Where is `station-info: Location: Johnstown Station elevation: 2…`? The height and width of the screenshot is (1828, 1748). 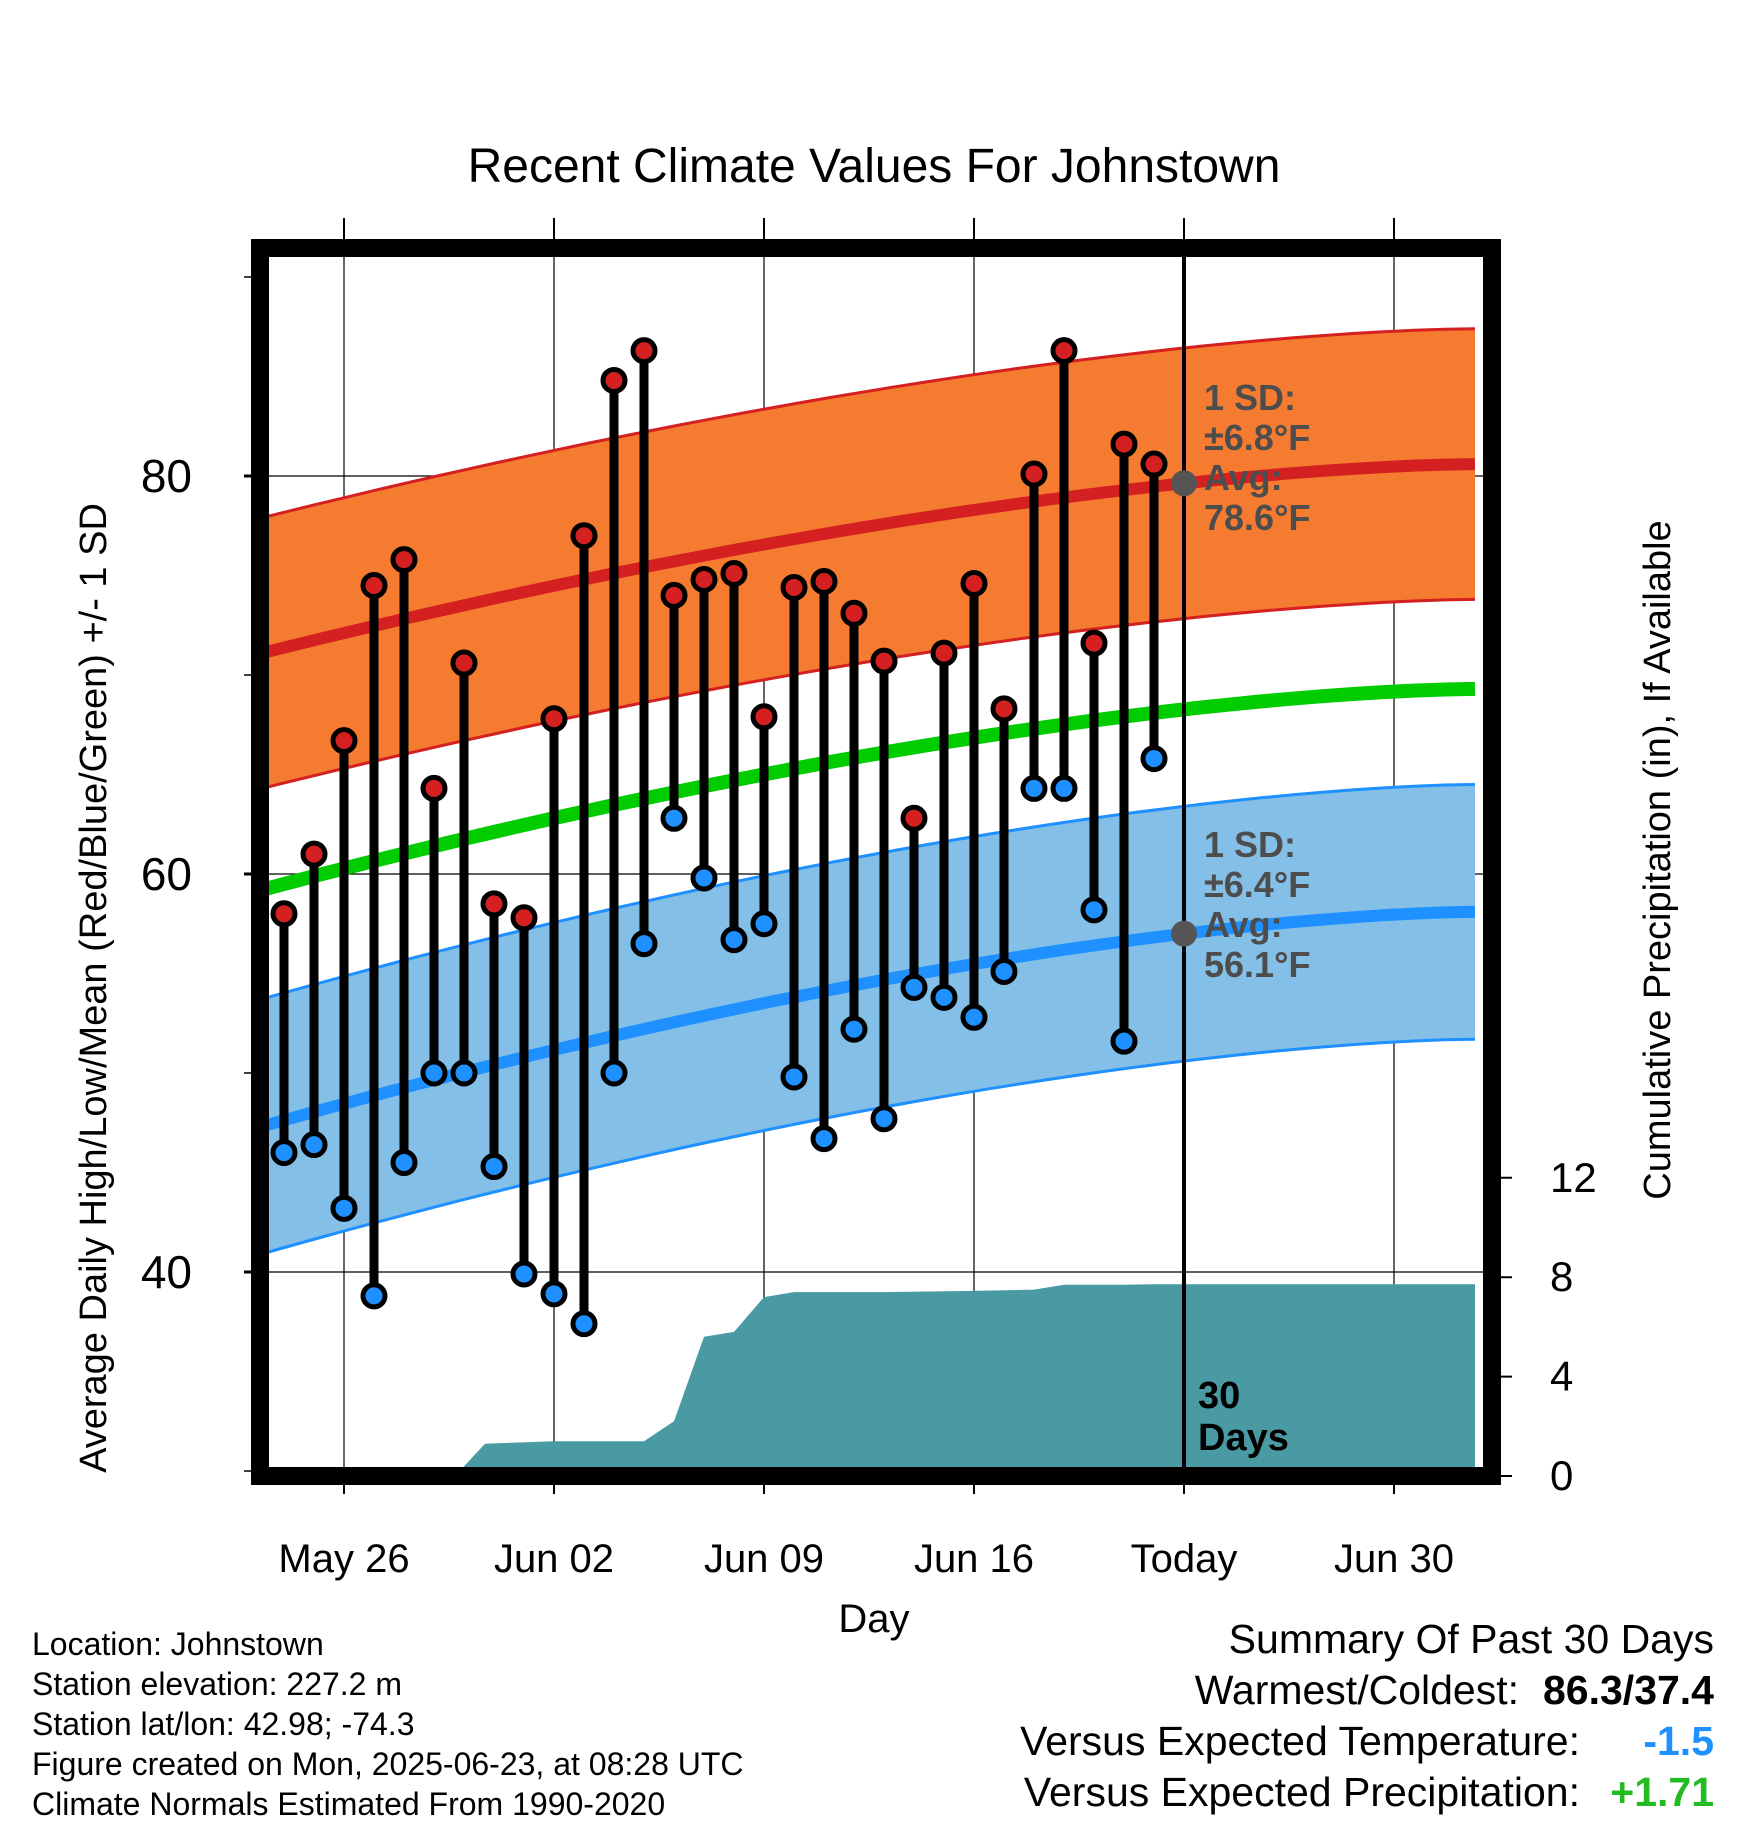
station-info: Location: Johnstown Station elevation: 2… is located at coordinates (388, 1724).